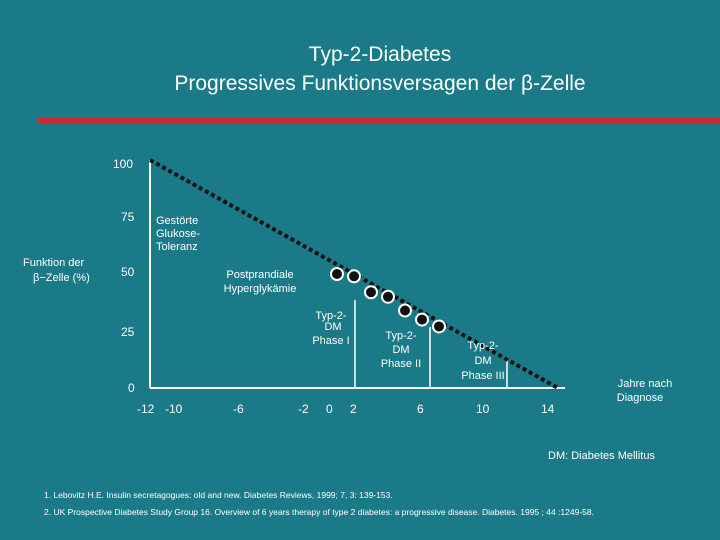  I want to click on marker-series, so click(388, 300).